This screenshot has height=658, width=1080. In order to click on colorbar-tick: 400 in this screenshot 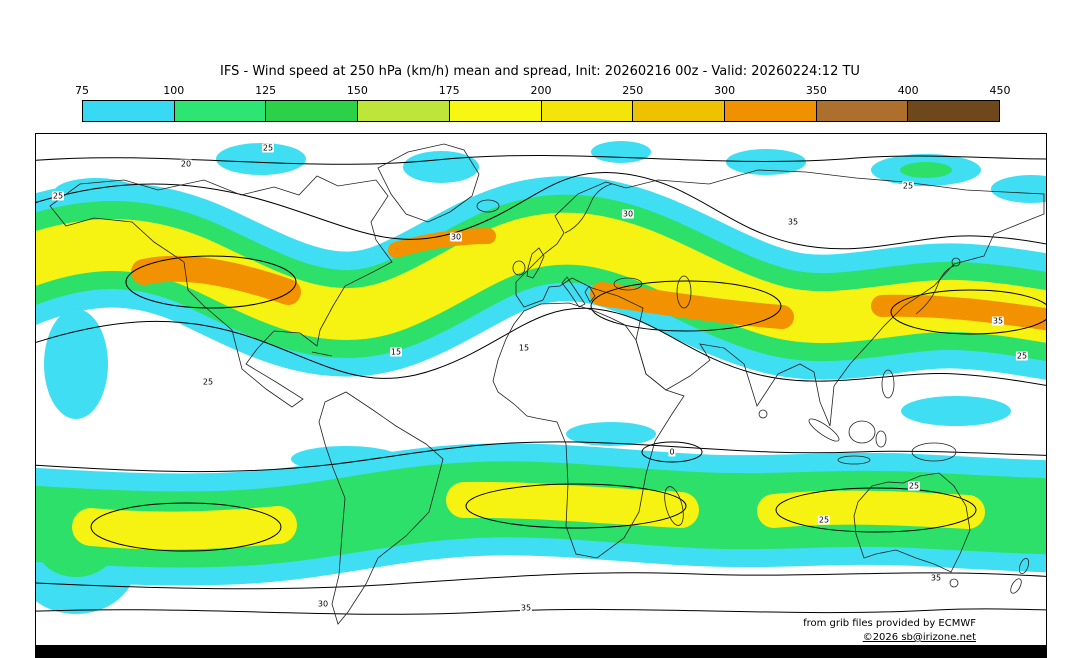, I will do `click(908, 90)`.